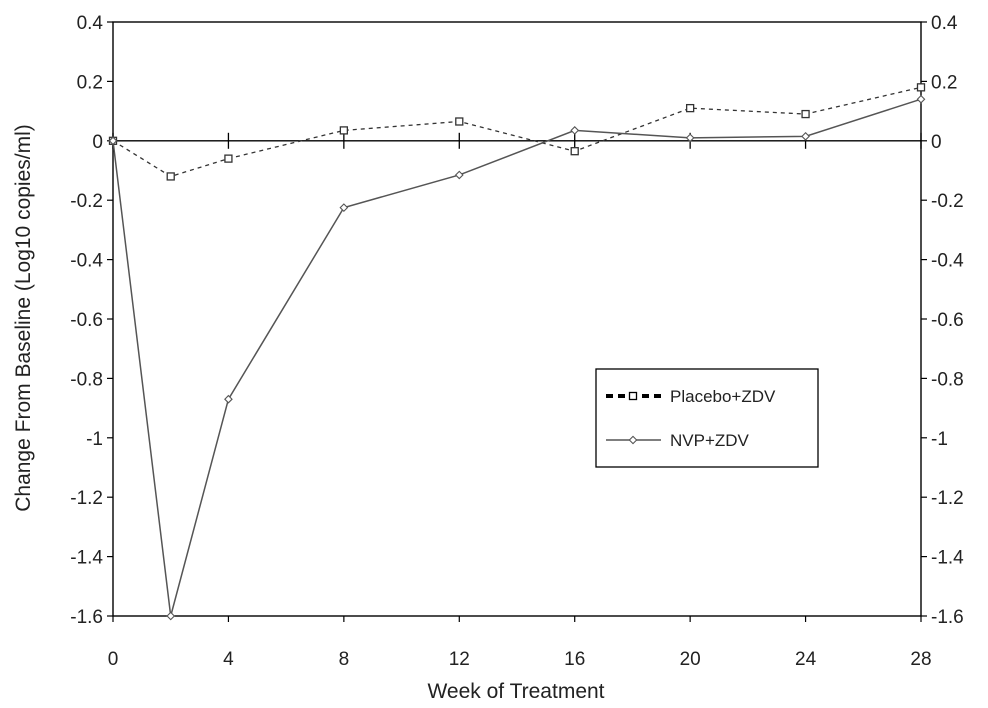 This screenshot has width=988, height=708. What do you see at coordinates (86, 261) in the screenshot?
I see `y-tick-label-left: -0.4` at bounding box center [86, 261].